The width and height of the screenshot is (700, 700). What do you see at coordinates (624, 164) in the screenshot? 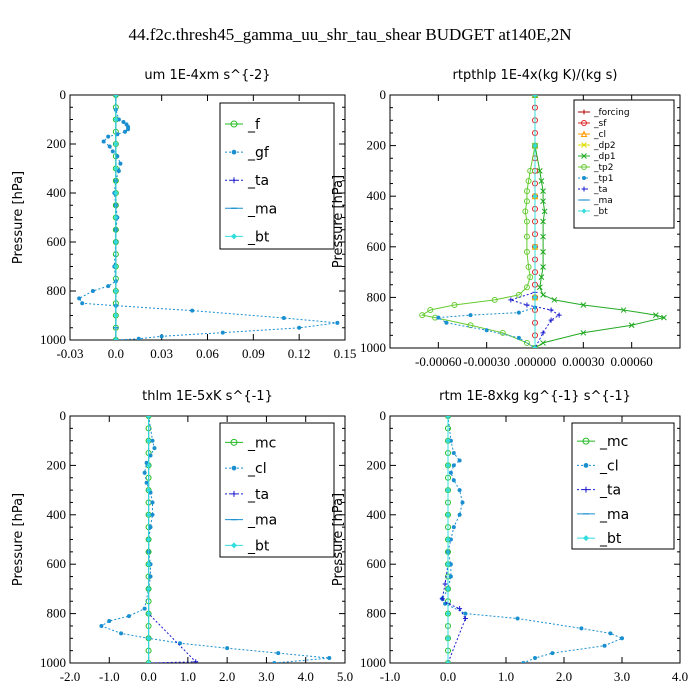
I see `legend-box` at bounding box center [624, 164].